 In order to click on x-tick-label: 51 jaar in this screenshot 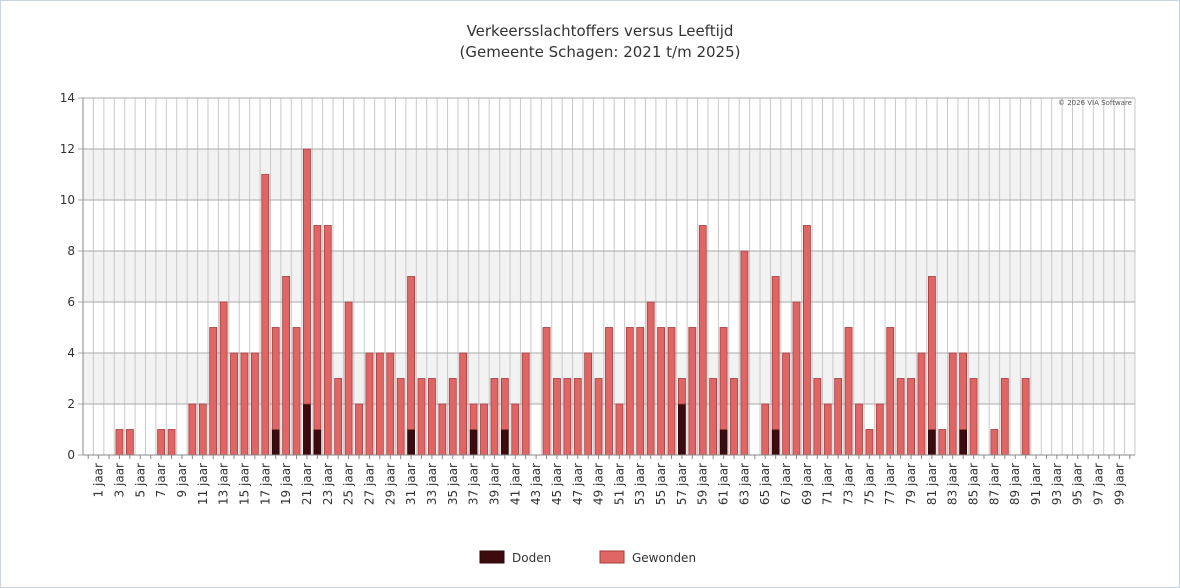, I will do `click(619, 484)`.